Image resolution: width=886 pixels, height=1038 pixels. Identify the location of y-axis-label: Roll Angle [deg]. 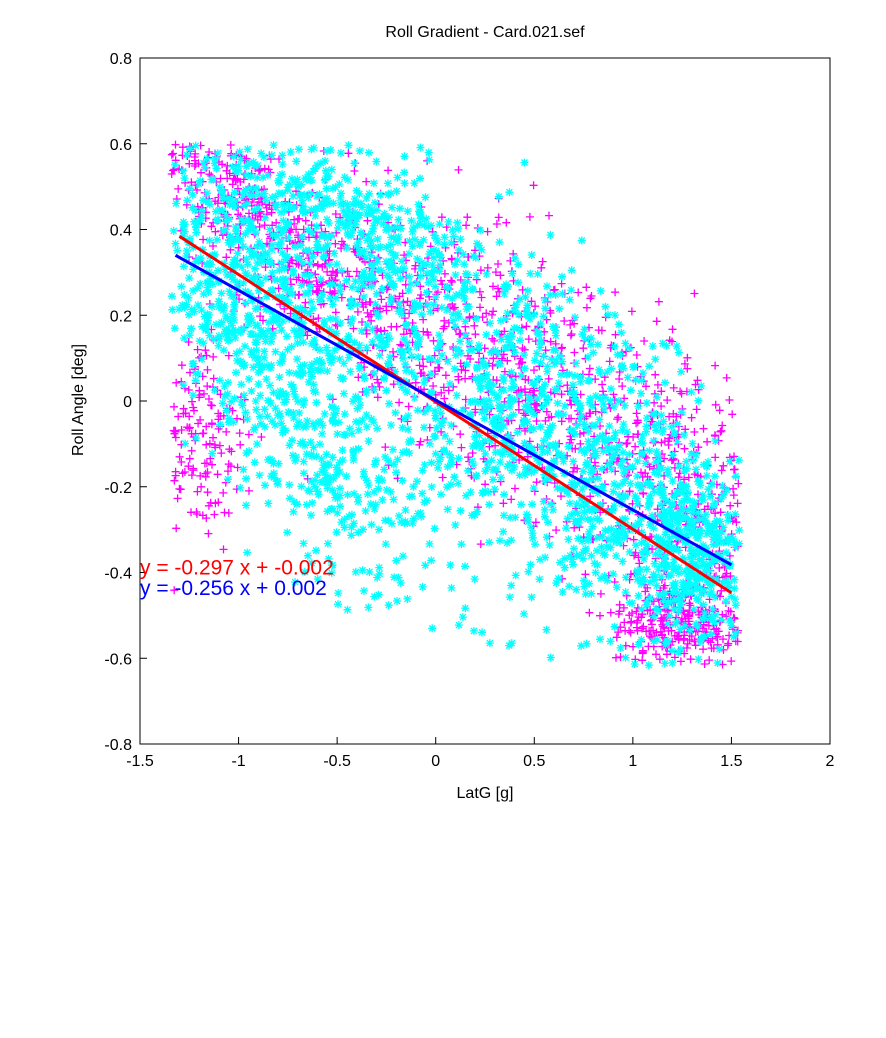
(78, 400).